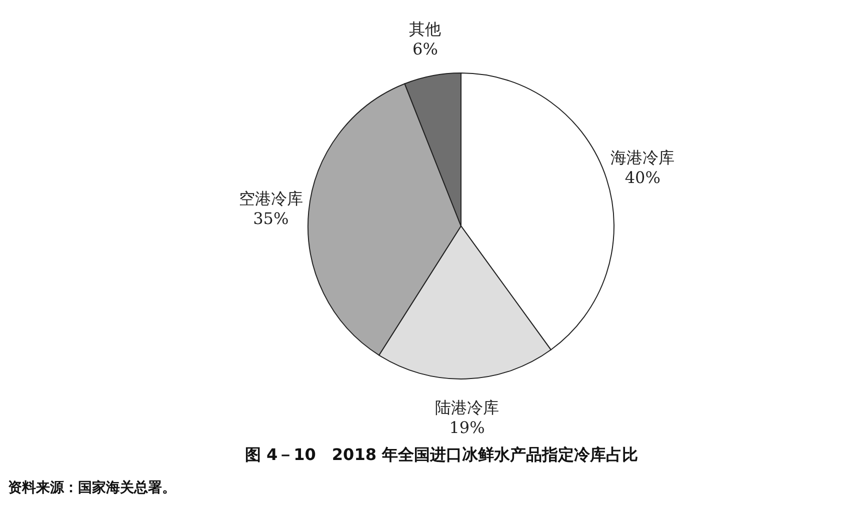  What do you see at coordinates (425, 28) in the screenshot?
I see `slice-label: 其他` at bounding box center [425, 28].